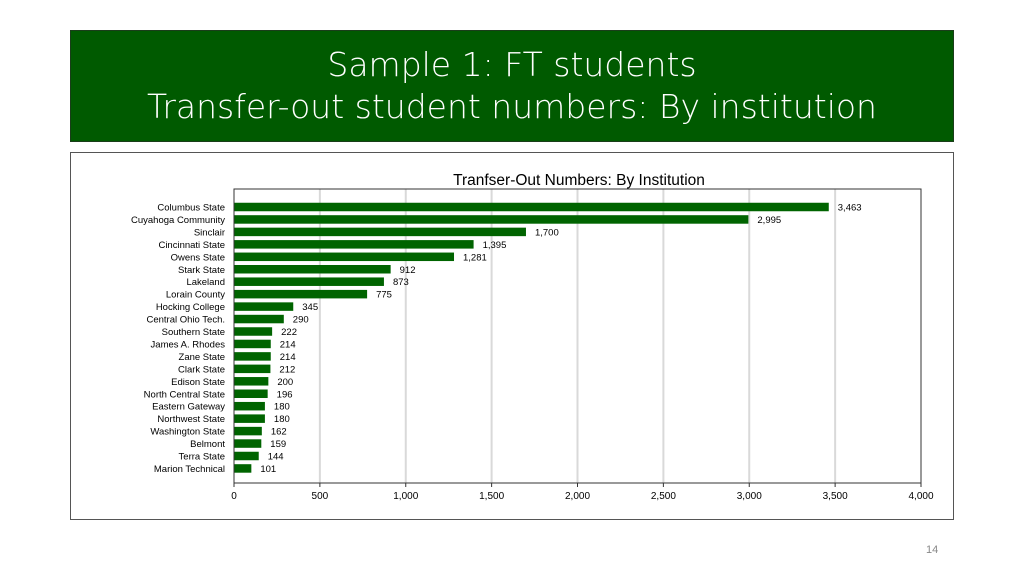 The width and height of the screenshot is (1024, 576). Describe the element at coordinates (310, 307) in the screenshot. I see `data-label: 345` at that location.